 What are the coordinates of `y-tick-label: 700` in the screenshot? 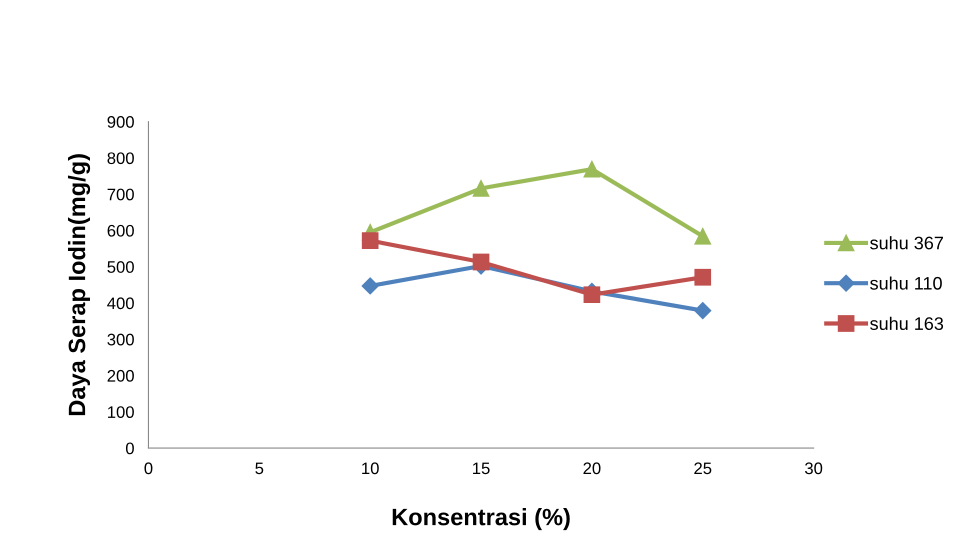 It's located at (121, 194).